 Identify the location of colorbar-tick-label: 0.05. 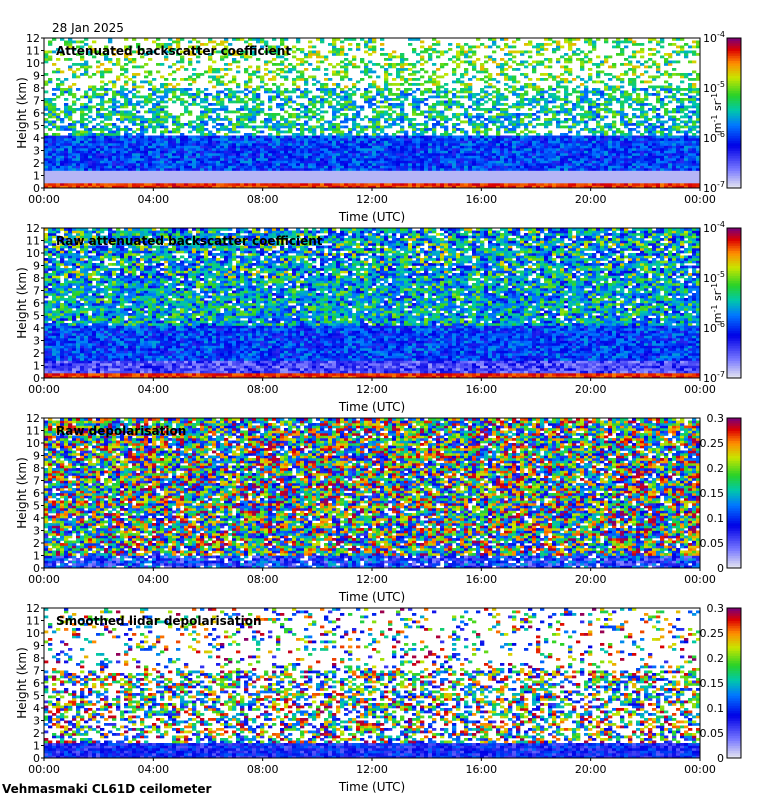
(712, 543).